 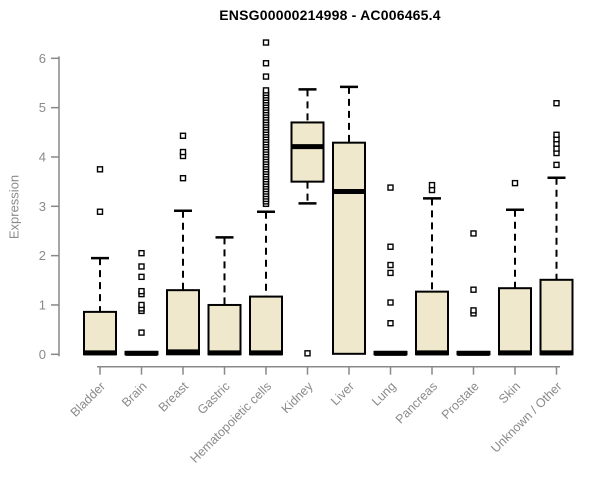 What do you see at coordinates (416, 402) in the screenshot?
I see `x-axis-label-pancreas: Pancreas` at bounding box center [416, 402].